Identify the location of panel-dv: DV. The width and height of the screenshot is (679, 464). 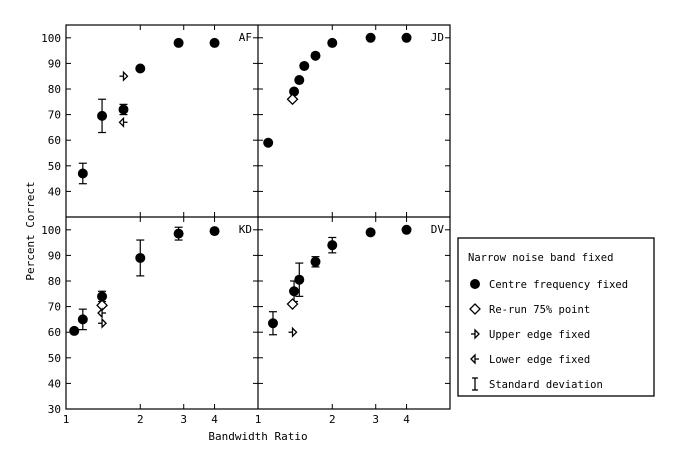
(356, 280).